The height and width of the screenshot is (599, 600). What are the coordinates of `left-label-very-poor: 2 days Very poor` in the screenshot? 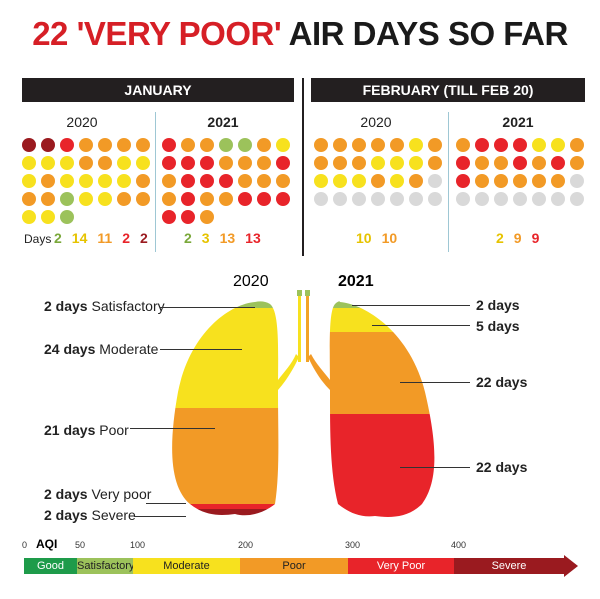 It's located at (98, 494).